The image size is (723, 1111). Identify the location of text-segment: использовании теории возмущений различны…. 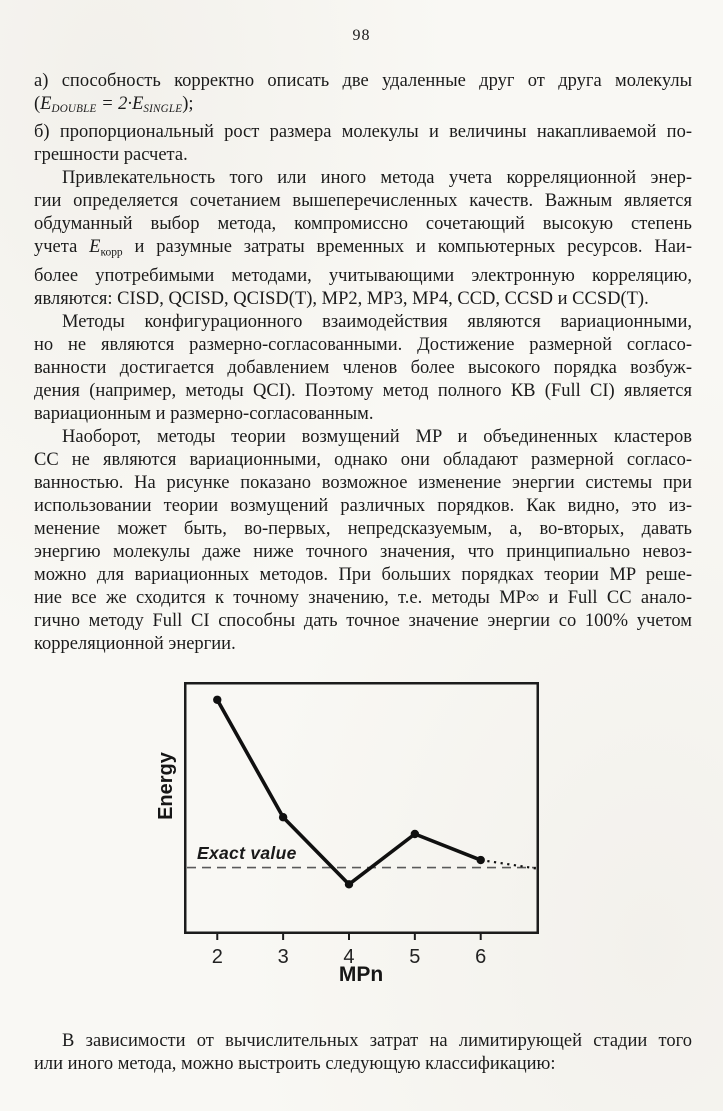
(363, 505).